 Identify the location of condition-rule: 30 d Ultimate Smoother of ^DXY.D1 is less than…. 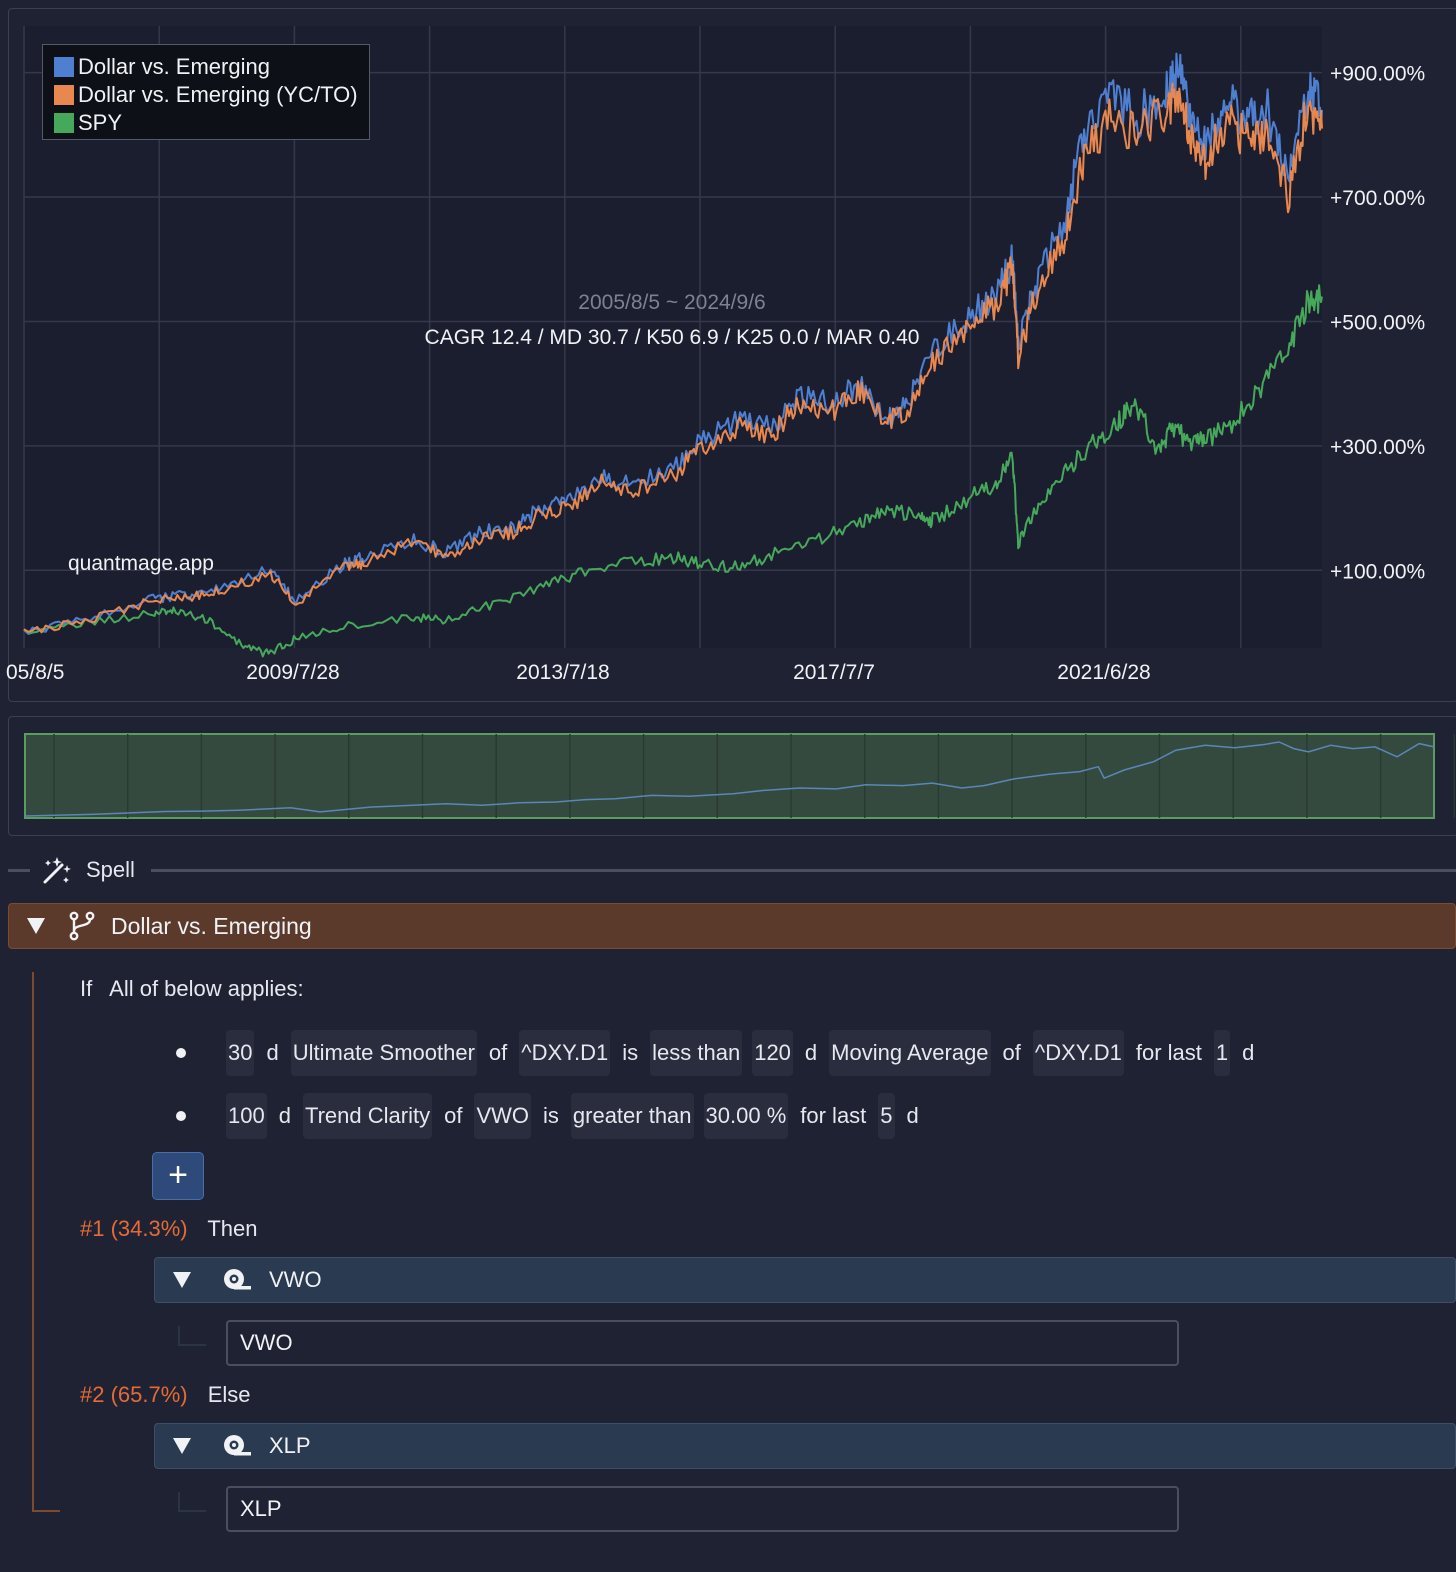
(718, 1053).